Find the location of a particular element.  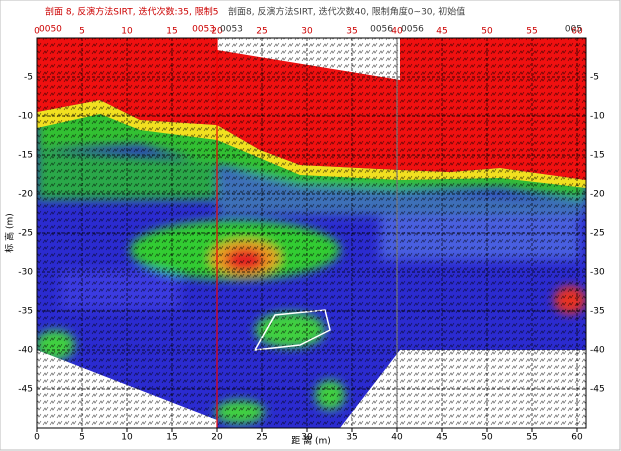

y-tick-label: -5 is located at coordinates (28, 78).